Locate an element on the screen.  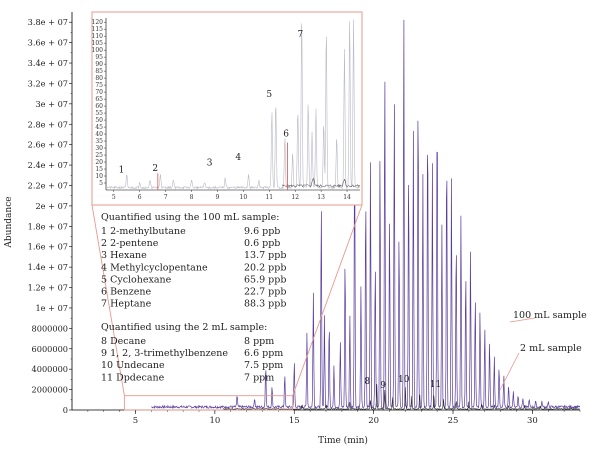
compound-name: 7 Heptane is located at coordinates (126, 304).